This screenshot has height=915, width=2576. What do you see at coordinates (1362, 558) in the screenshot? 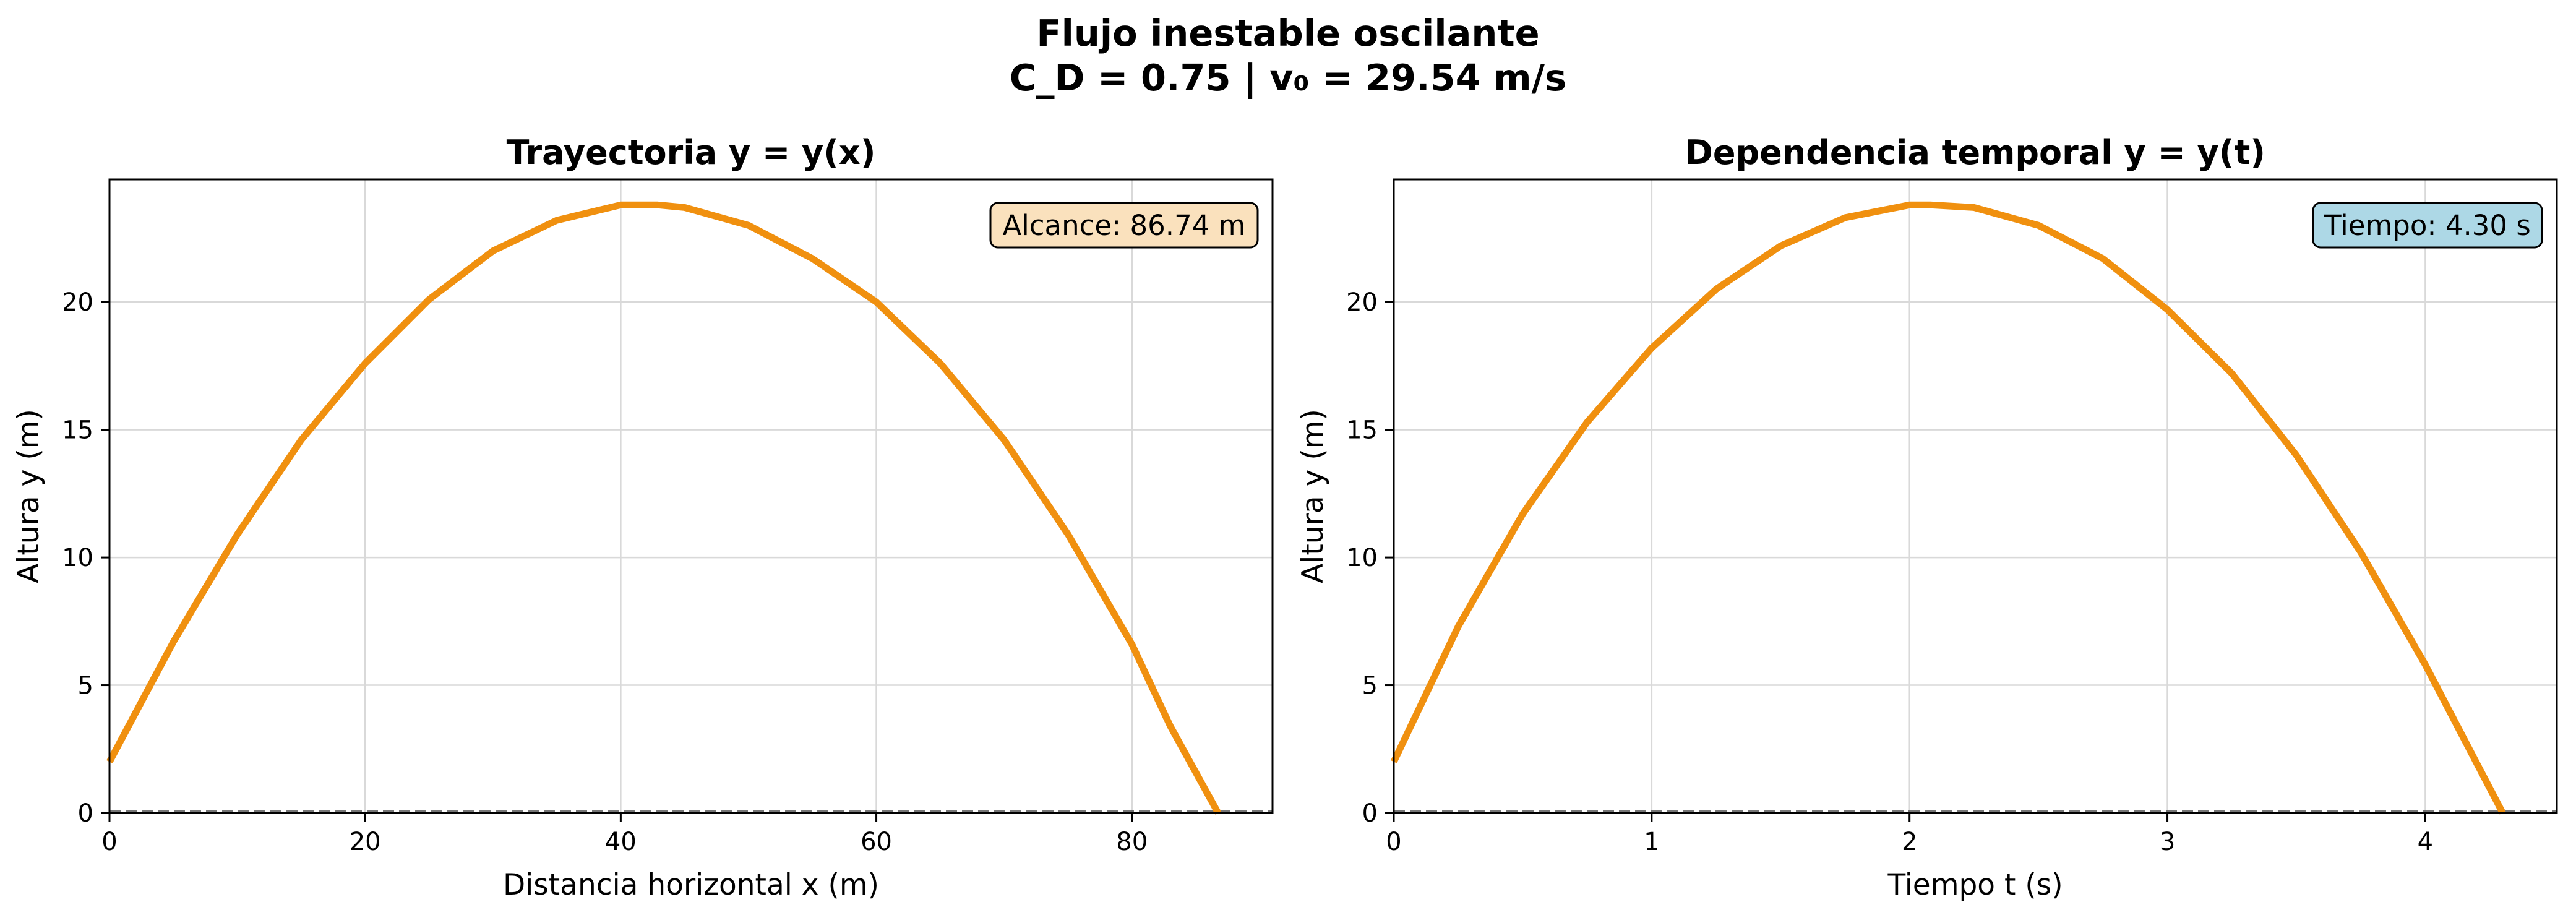
I see `right-y-tick-label: 10` at bounding box center [1362, 558].